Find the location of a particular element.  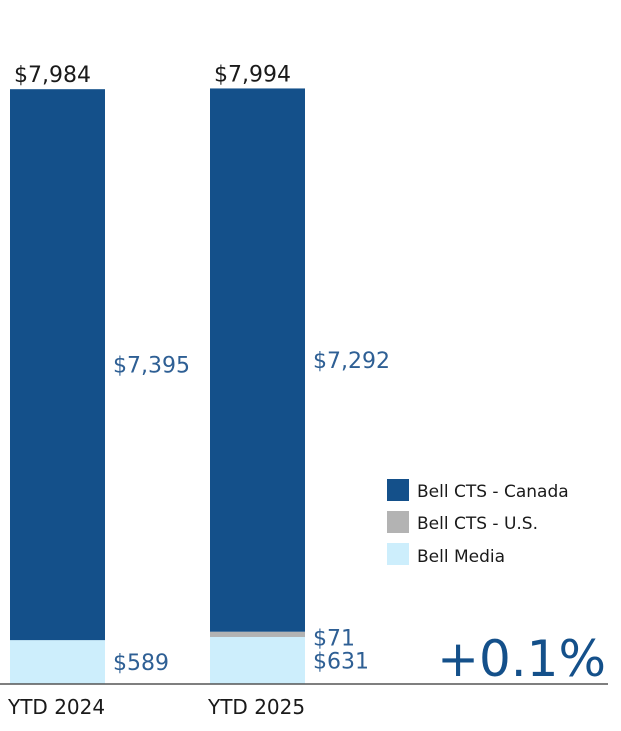

legend-label-media: Bell Media is located at coordinates (461, 557).